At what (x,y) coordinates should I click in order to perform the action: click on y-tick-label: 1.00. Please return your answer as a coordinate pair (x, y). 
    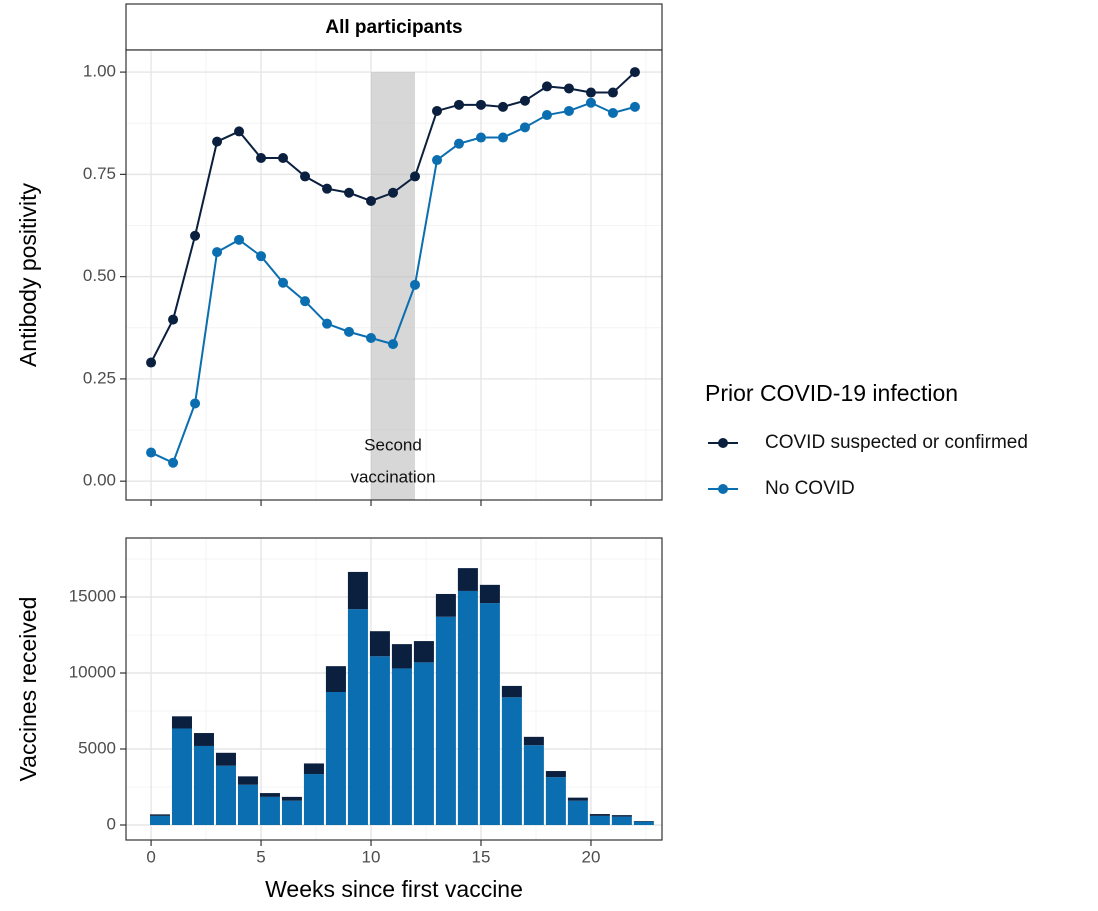
    Looking at the image, I should click on (99, 71).